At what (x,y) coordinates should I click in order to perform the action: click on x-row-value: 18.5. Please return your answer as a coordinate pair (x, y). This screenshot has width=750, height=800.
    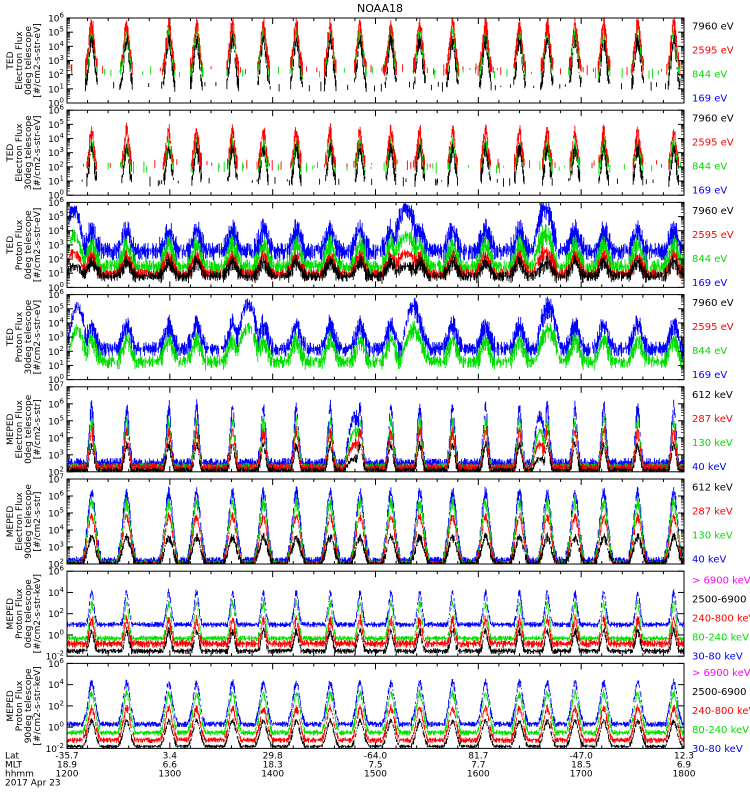
    Looking at the image, I should click on (581, 765).